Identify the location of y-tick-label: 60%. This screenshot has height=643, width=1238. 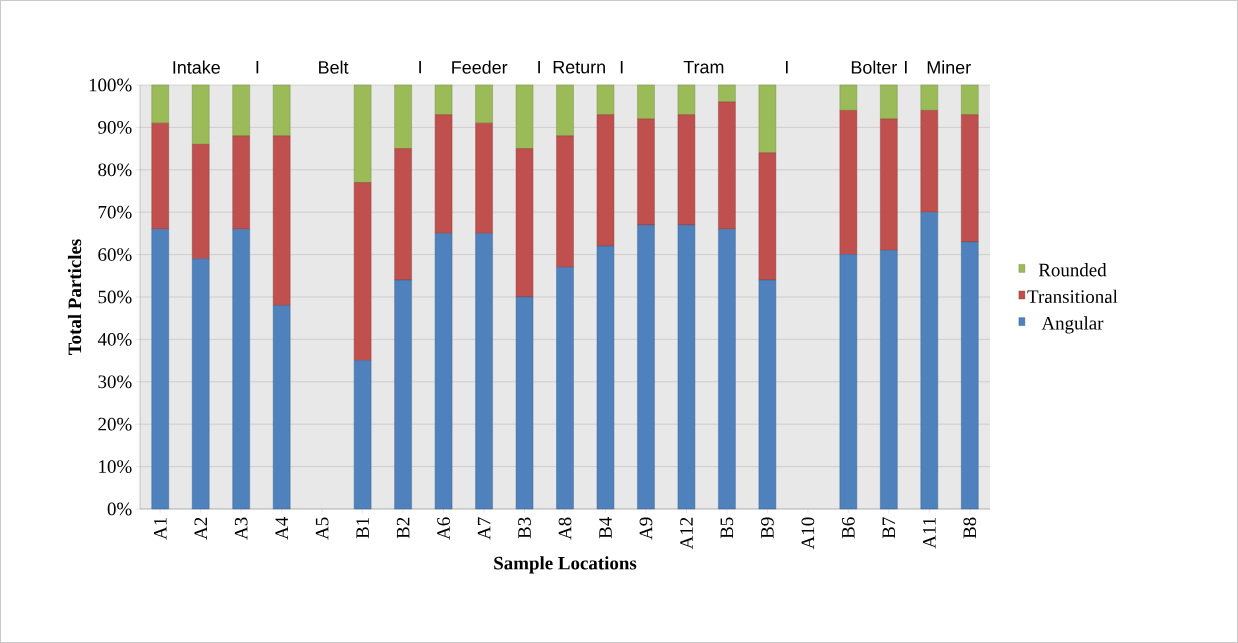
(115, 255).